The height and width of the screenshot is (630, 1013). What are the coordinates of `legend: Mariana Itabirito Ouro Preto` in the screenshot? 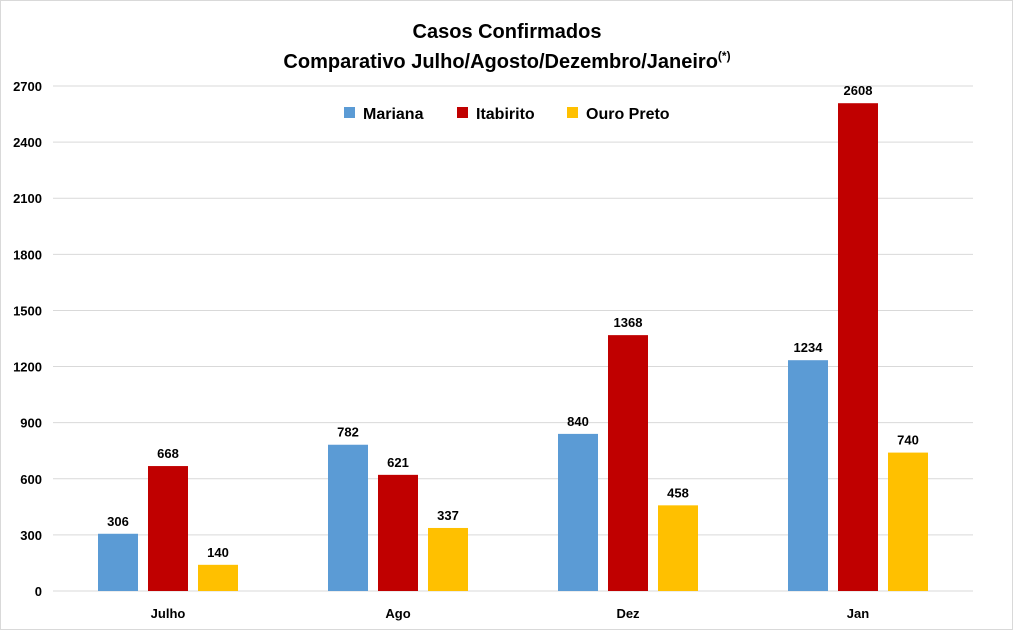 It's located at (507, 114).